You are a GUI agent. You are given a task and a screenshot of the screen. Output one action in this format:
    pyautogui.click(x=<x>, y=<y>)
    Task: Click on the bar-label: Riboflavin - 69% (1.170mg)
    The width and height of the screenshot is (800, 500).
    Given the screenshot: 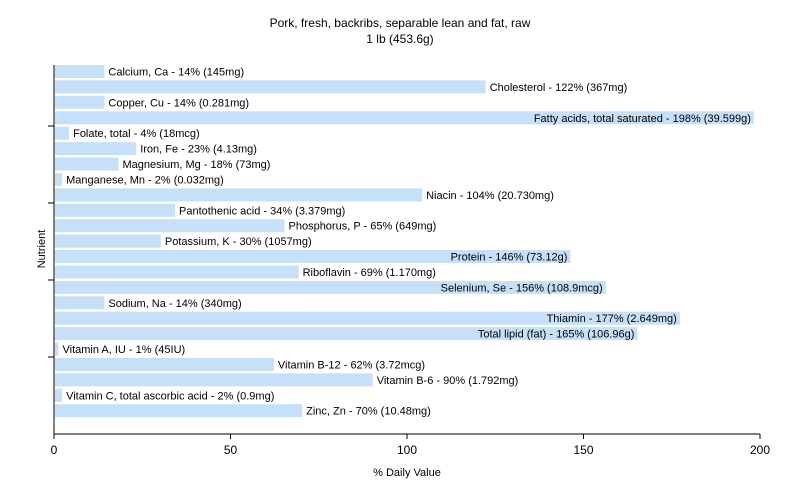 What is the action you would take?
    pyautogui.click(x=369, y=273)
    